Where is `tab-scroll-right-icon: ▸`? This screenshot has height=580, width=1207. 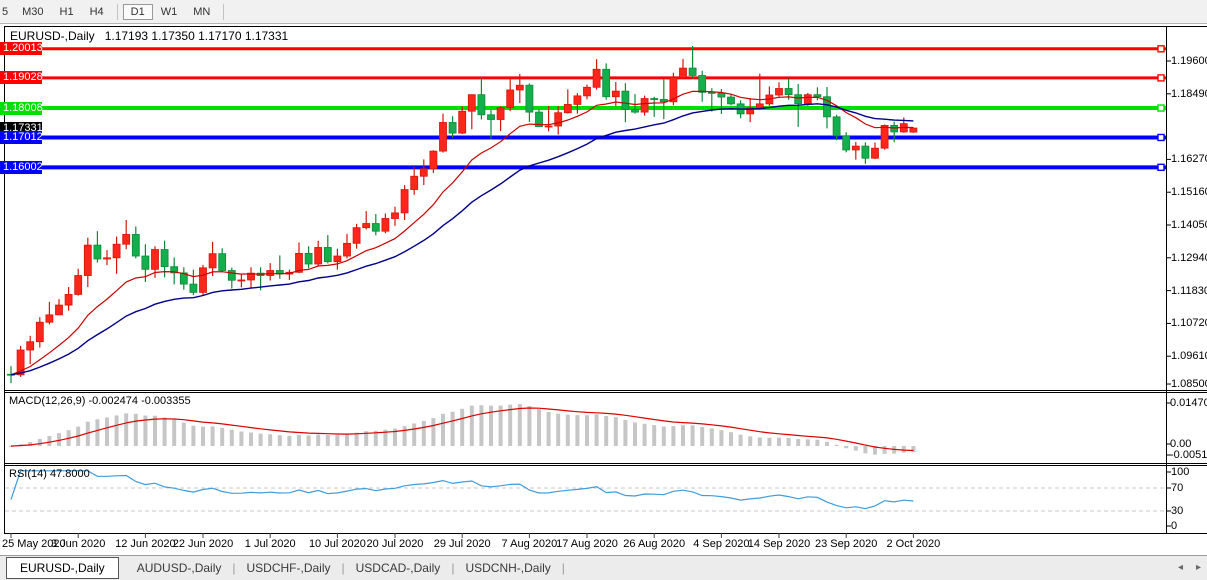 tab-scroll-right-icon: ▸ is located at coordinates (1199, 567).